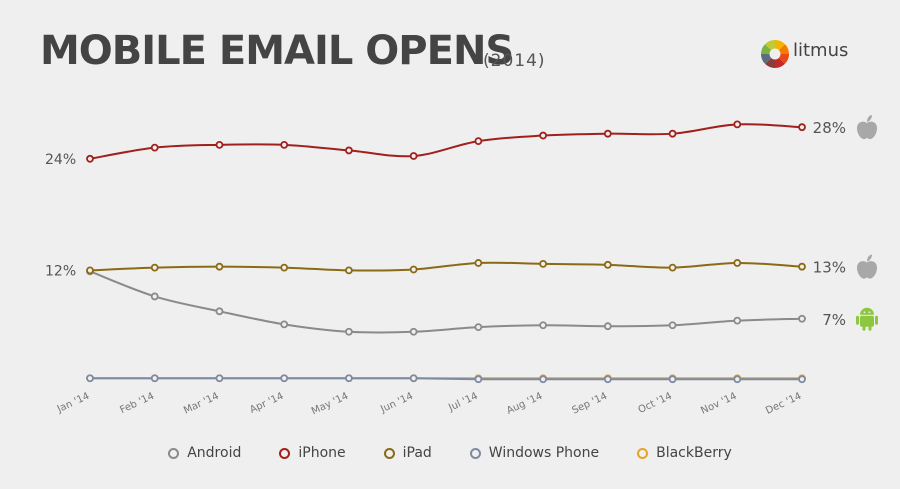 This screenshot has height=489, width=900. I want to click on x-tick-label: Sep '14, so click(589, 404).